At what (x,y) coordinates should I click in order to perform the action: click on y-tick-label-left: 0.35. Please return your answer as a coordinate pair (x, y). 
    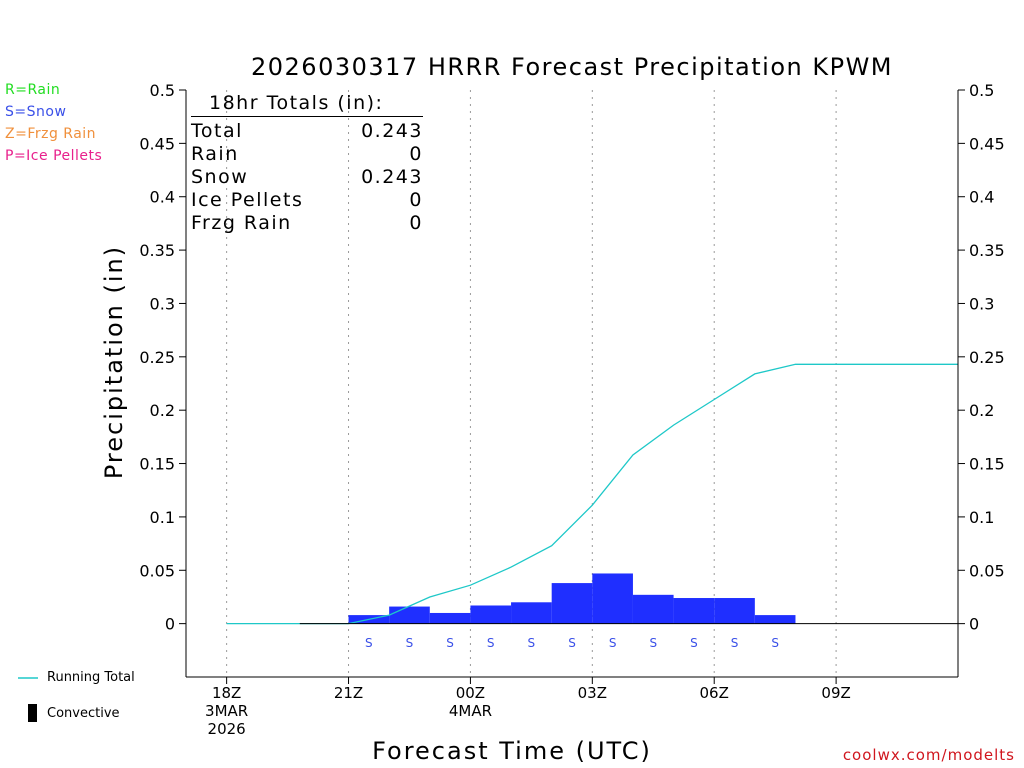
    Looking at the image, I should click on (157, 250).